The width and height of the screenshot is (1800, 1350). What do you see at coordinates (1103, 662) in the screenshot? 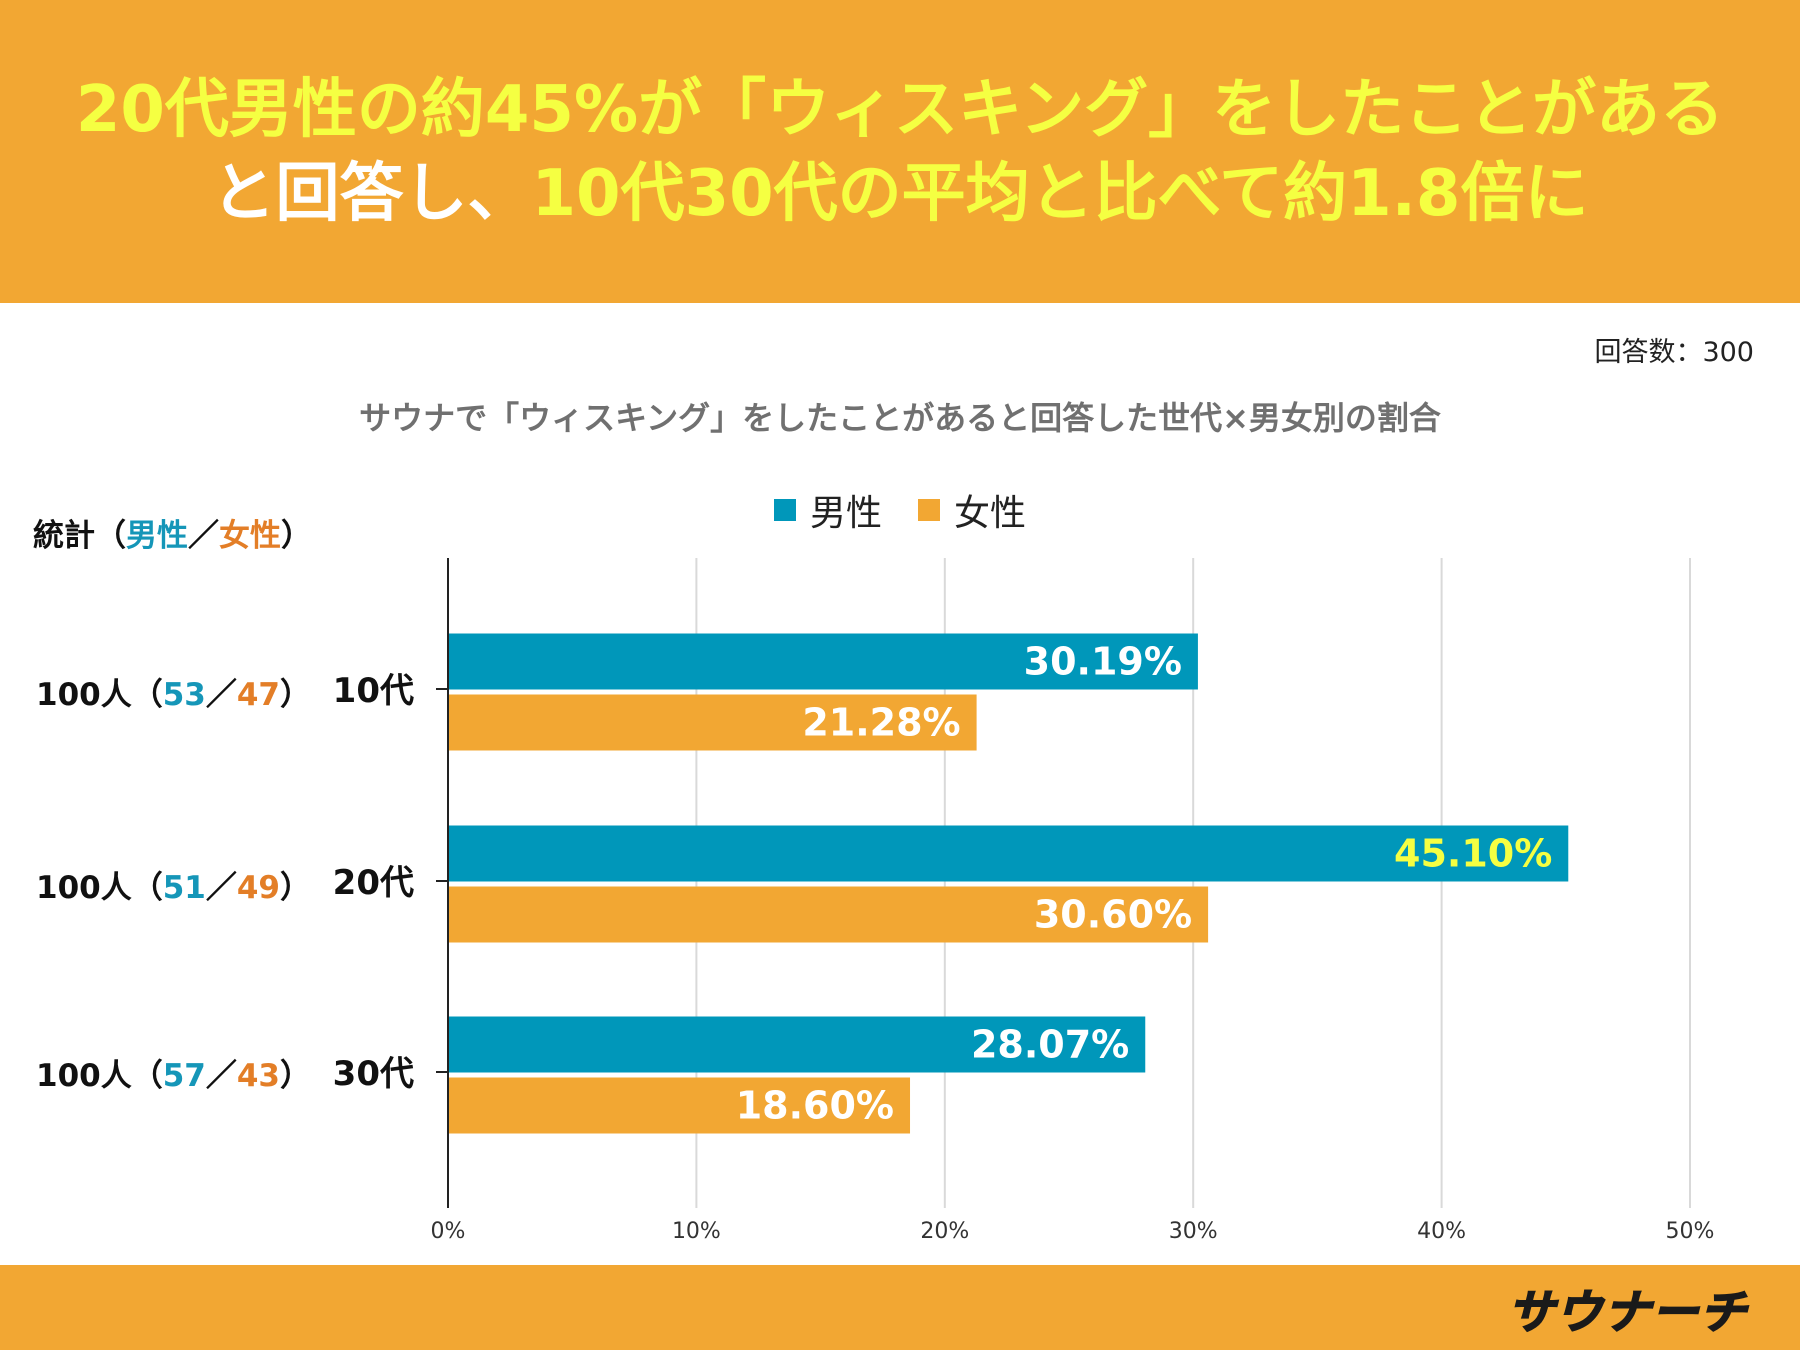
I see `bar-value-label: 30.19%` at bounding box center [1103, 662].